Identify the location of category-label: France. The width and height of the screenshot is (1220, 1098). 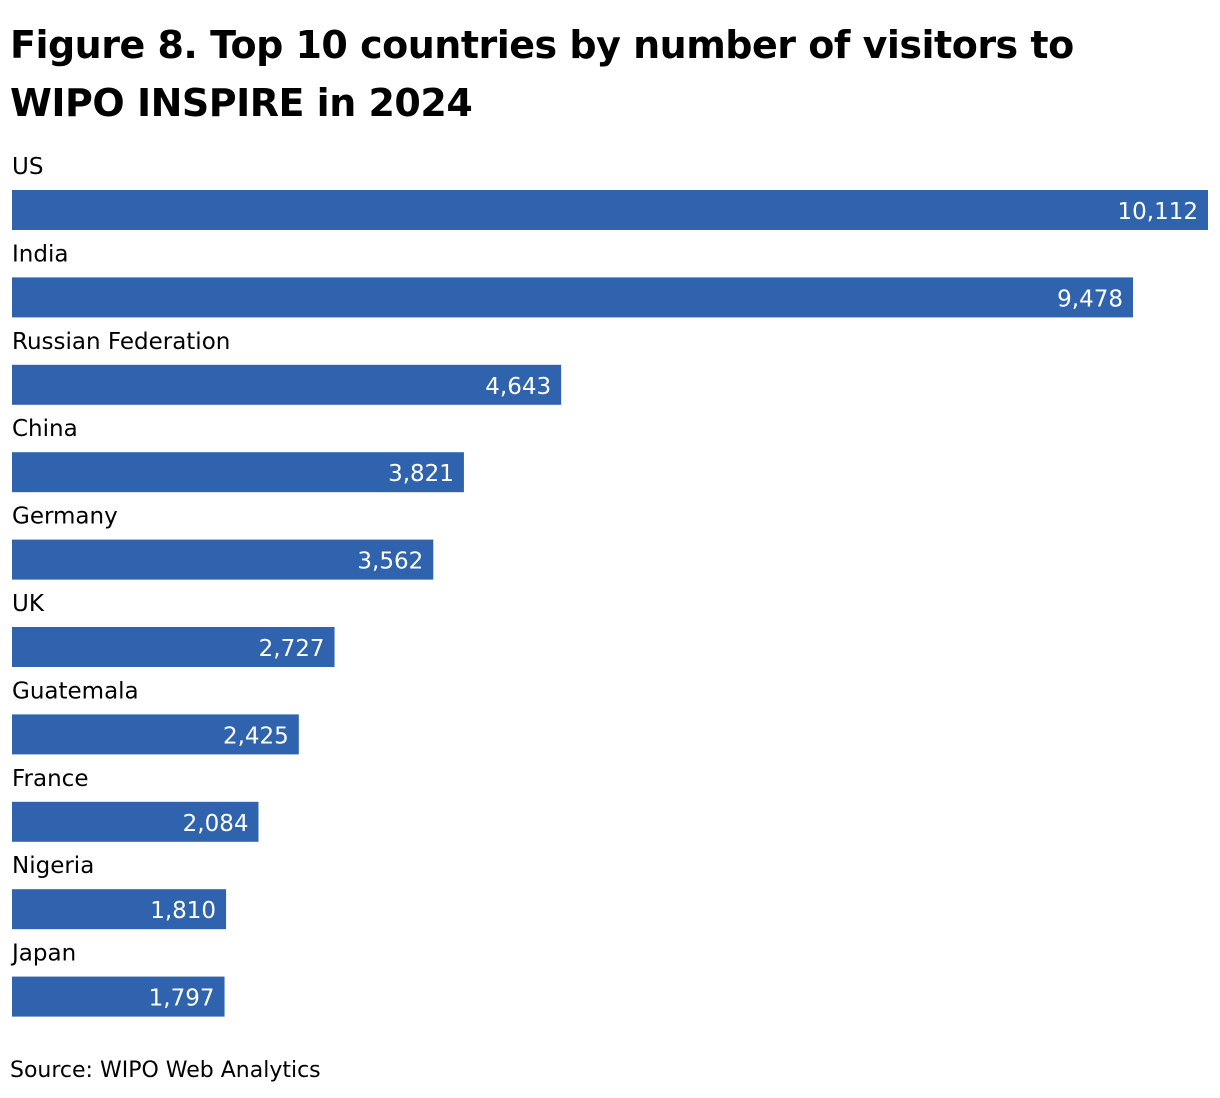
(50, 779).